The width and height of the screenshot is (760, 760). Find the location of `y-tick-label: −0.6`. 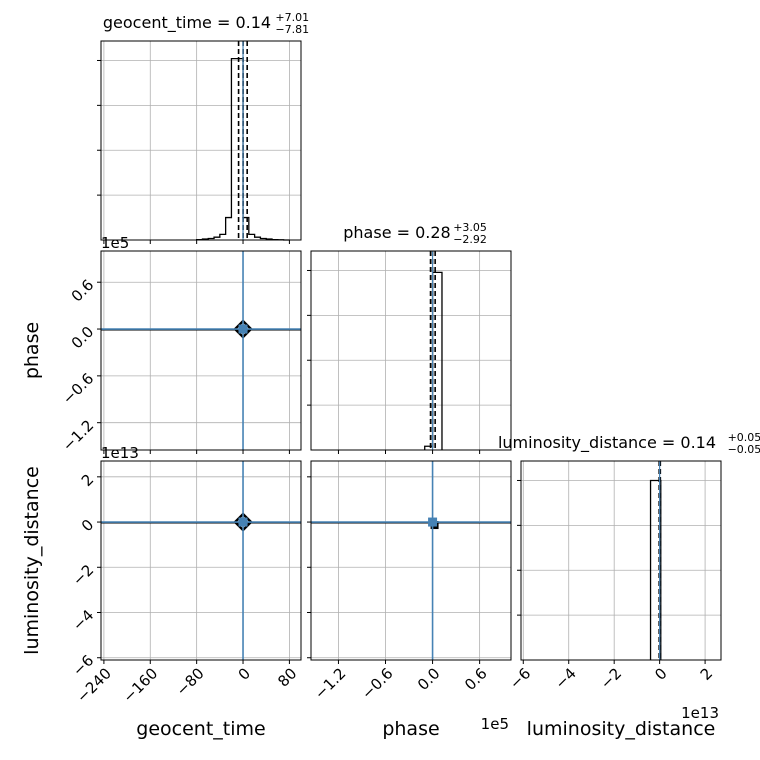

y-tick-label: −0.6 is located at coordinates (78, 388).